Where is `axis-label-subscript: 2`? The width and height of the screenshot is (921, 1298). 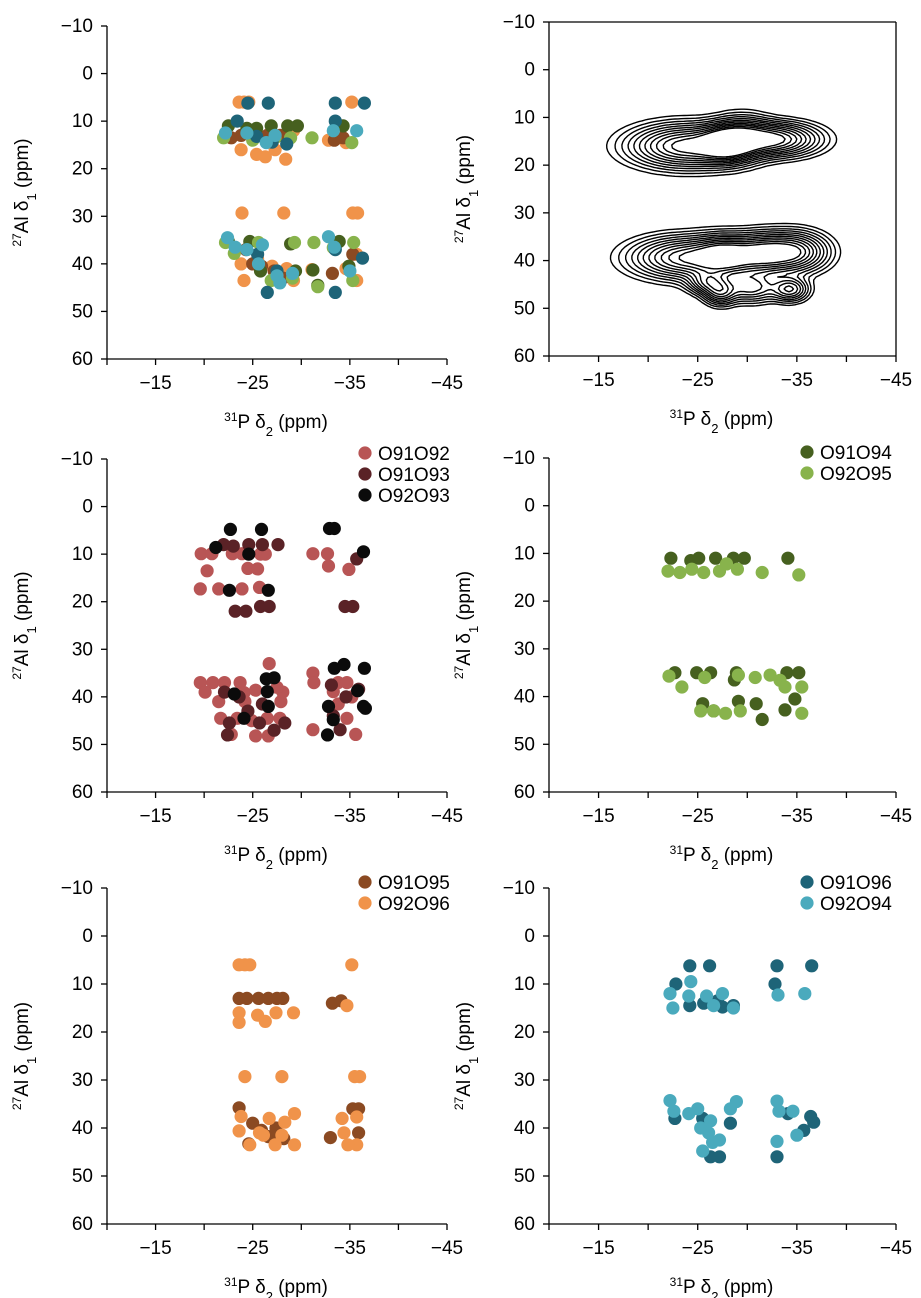 axis-label-subscript: 2 is located at coordinates (269, 1293).